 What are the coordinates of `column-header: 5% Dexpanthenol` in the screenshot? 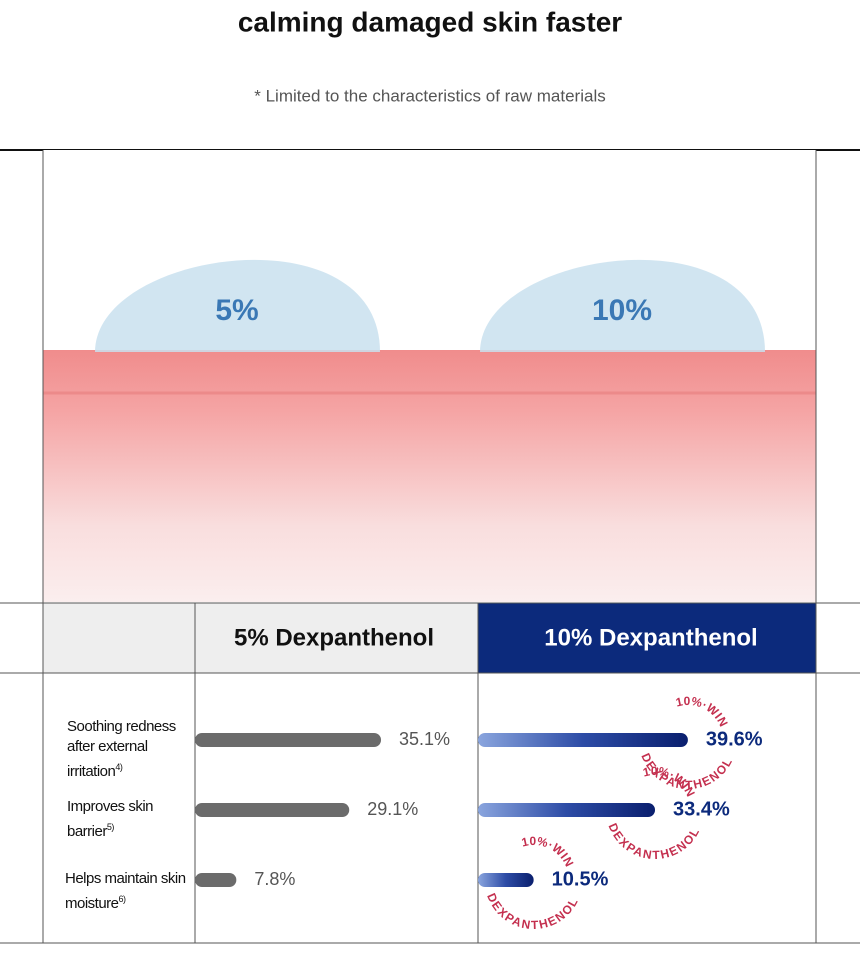 It's located at (334, 637).